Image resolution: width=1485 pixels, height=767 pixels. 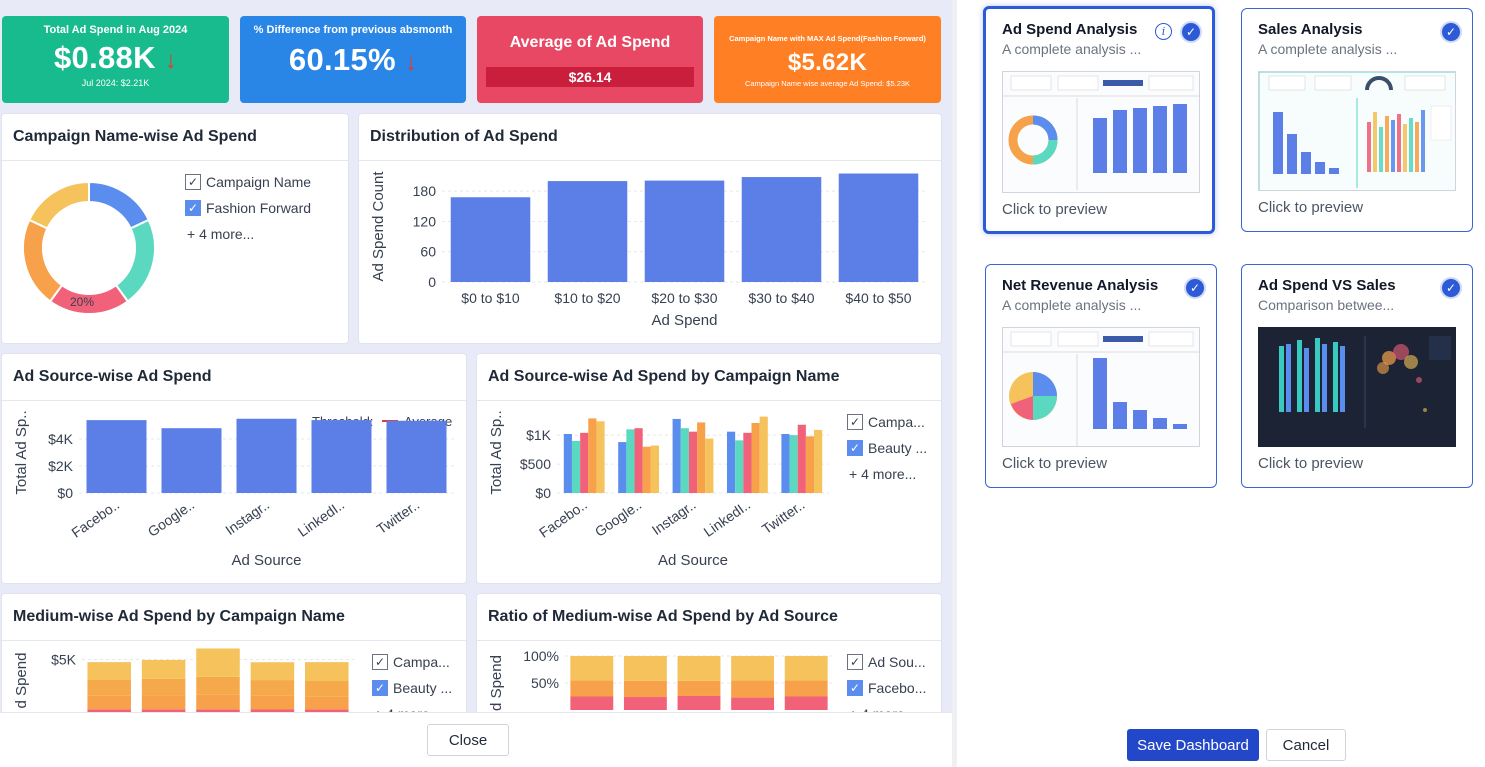 What do you see at coordinates (1310, 29) in the screenshot?
I see `template-title: Sales Analysis` at bounding box center [1310, 29].